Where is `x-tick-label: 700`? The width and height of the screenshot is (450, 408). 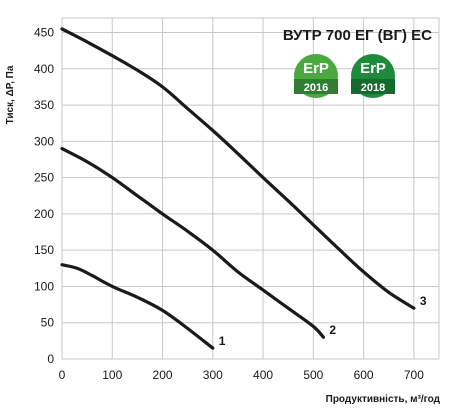 x-tick-label: 700 is located at coordinates (414, 375).